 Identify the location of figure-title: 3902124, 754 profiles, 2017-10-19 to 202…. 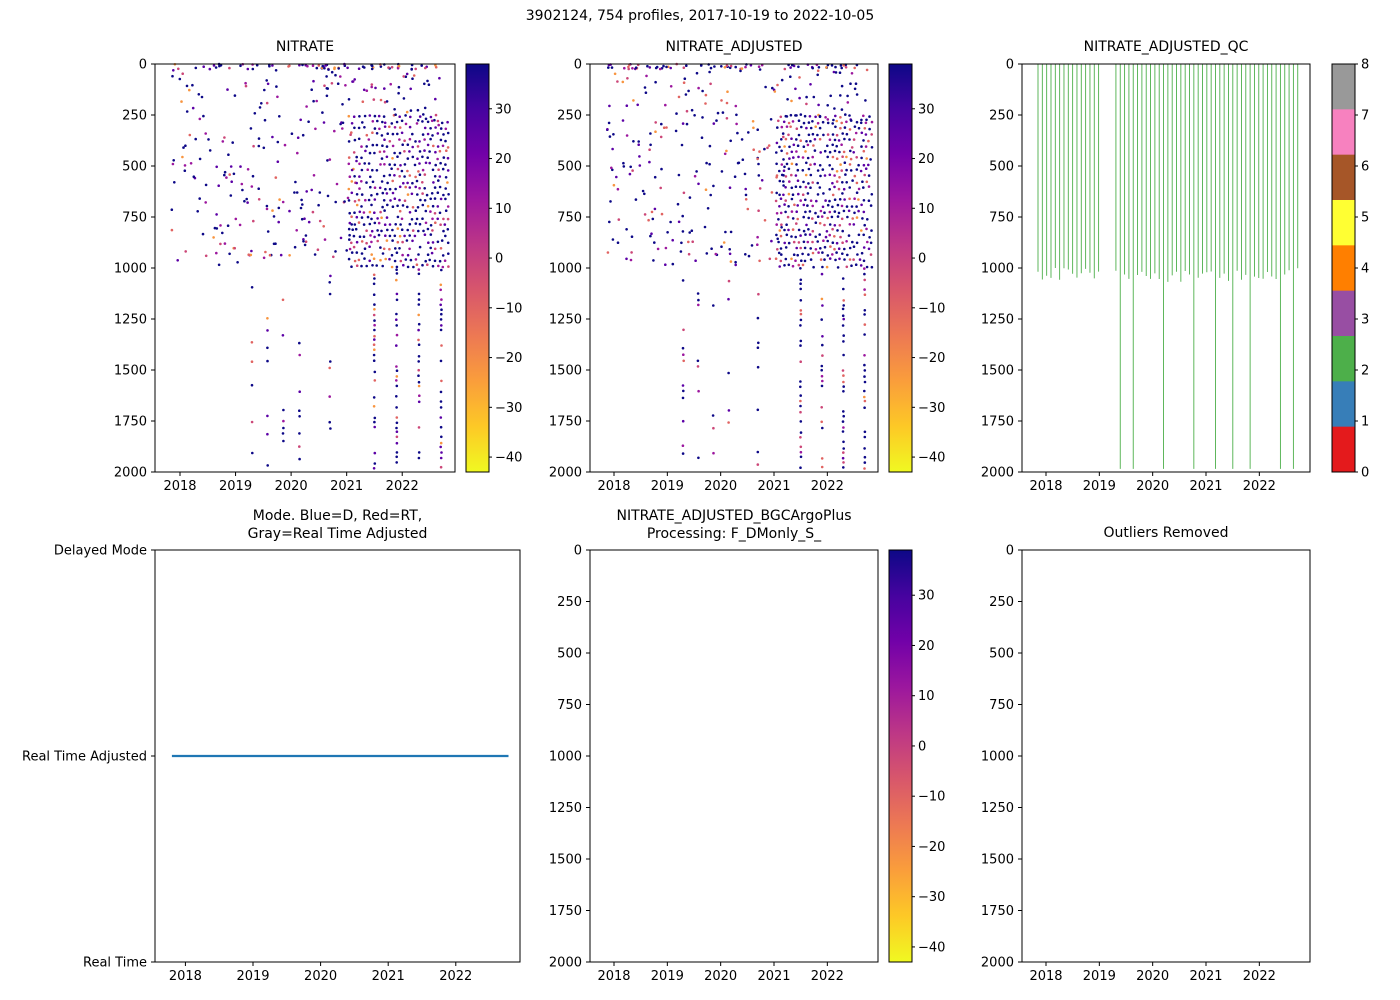
(700, 16).